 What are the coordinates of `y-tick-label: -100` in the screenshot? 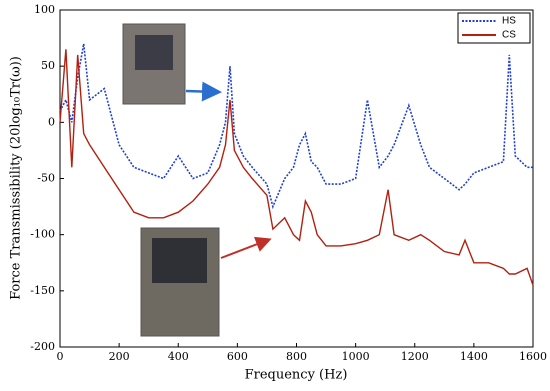 It's located at (42, 234).